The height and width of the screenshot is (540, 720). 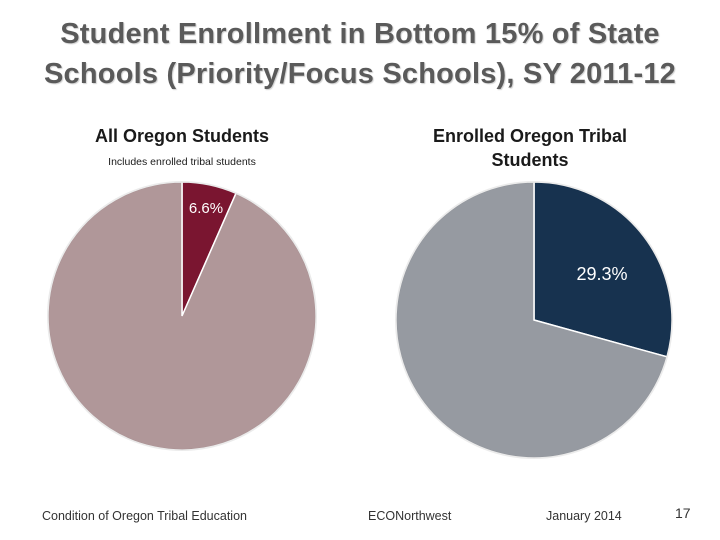 What do you see at coordinates (181, 136) in the screenshot?
I see `left-chart-title: All Oregon Students` at bounding box center [181, 136].